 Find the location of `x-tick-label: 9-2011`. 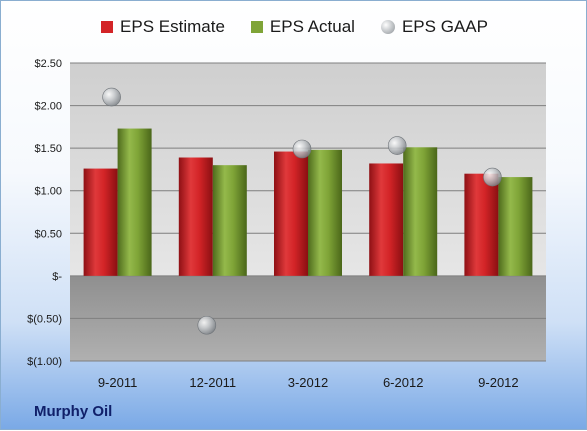

x-tick-label: 9-2011 is located at coordinates (118, 382).